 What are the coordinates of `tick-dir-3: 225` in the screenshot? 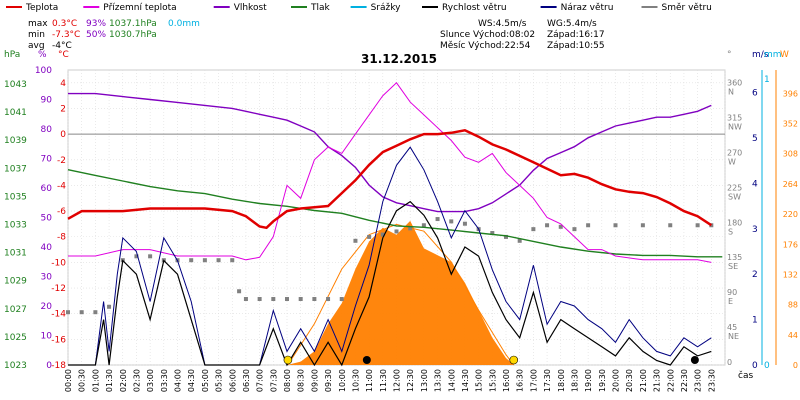 It's located at (734, 187).